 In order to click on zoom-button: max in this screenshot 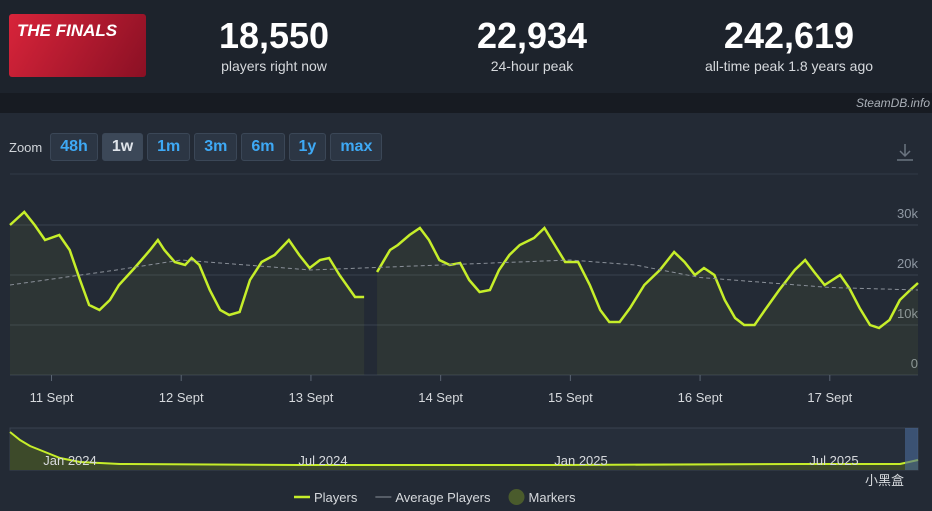, I will do `click(356, 147)`.